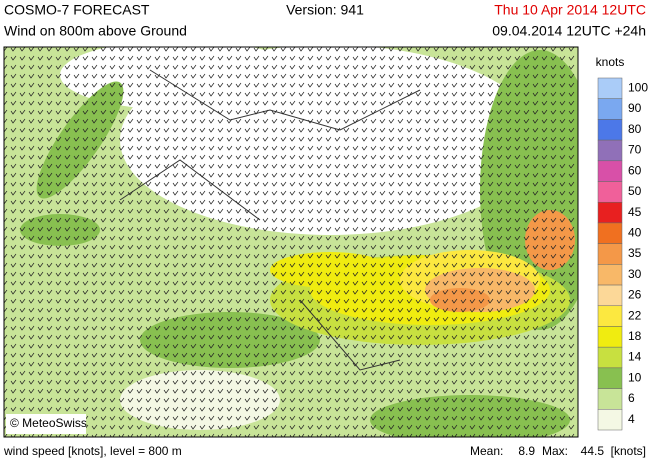 The width and height of the screenshot is (650, 467). What do you see at coordinates (635, 212) in the screenshot?
I see `legend-label: 45` at bounding box center [635, 212].